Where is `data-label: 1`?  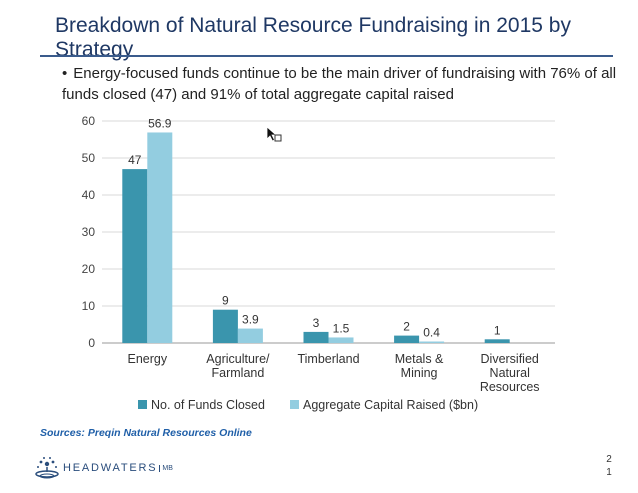 data-label: 1 is located at coordinates (497, 330).